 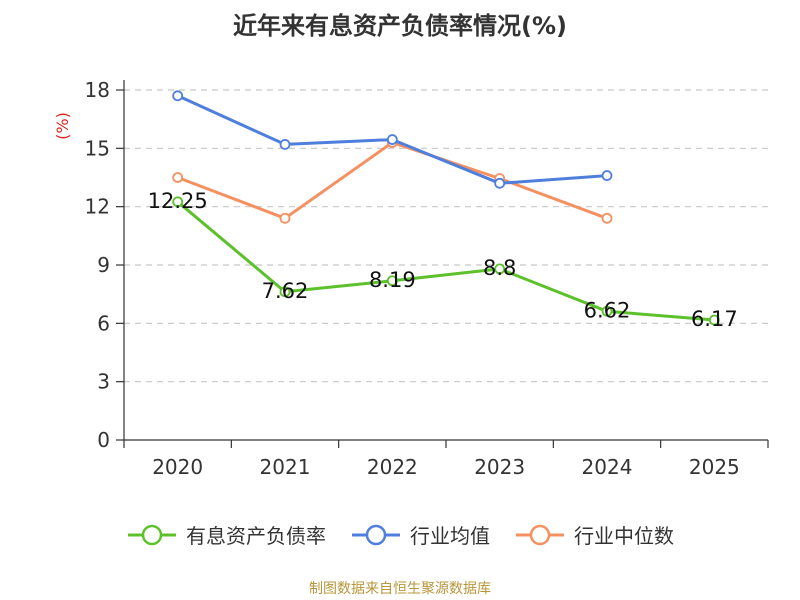 I want to click on y-tick-label: 18, so click(x=97, y=90).